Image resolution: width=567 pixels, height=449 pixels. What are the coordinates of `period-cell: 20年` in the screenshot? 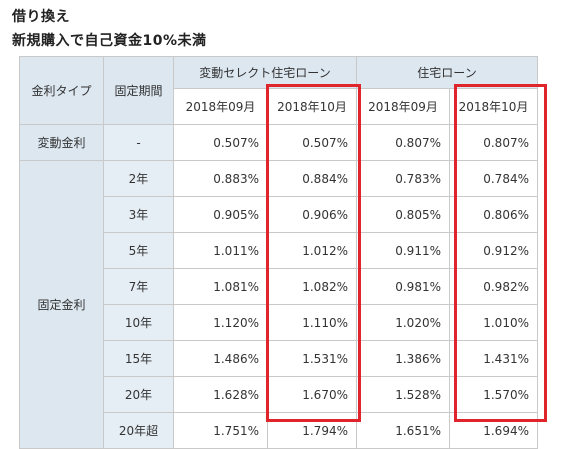 It's located at (138, 394).